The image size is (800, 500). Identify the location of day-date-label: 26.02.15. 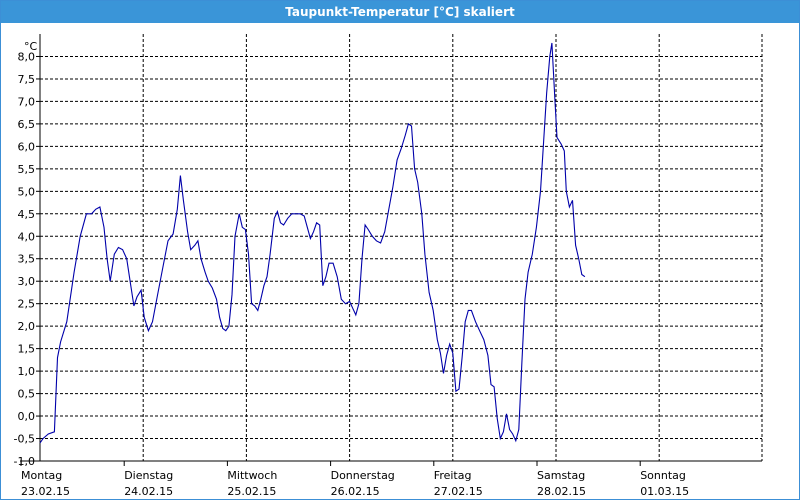
(355, 491).